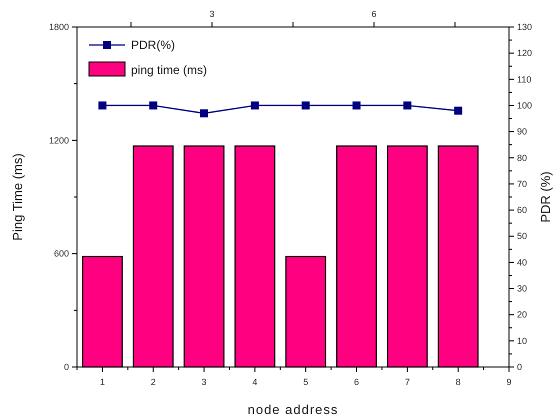  What do you see at coordinates (255, 382) in the screenshot?
I see `x-tick-label: 4` at bounding box center [255, 382].